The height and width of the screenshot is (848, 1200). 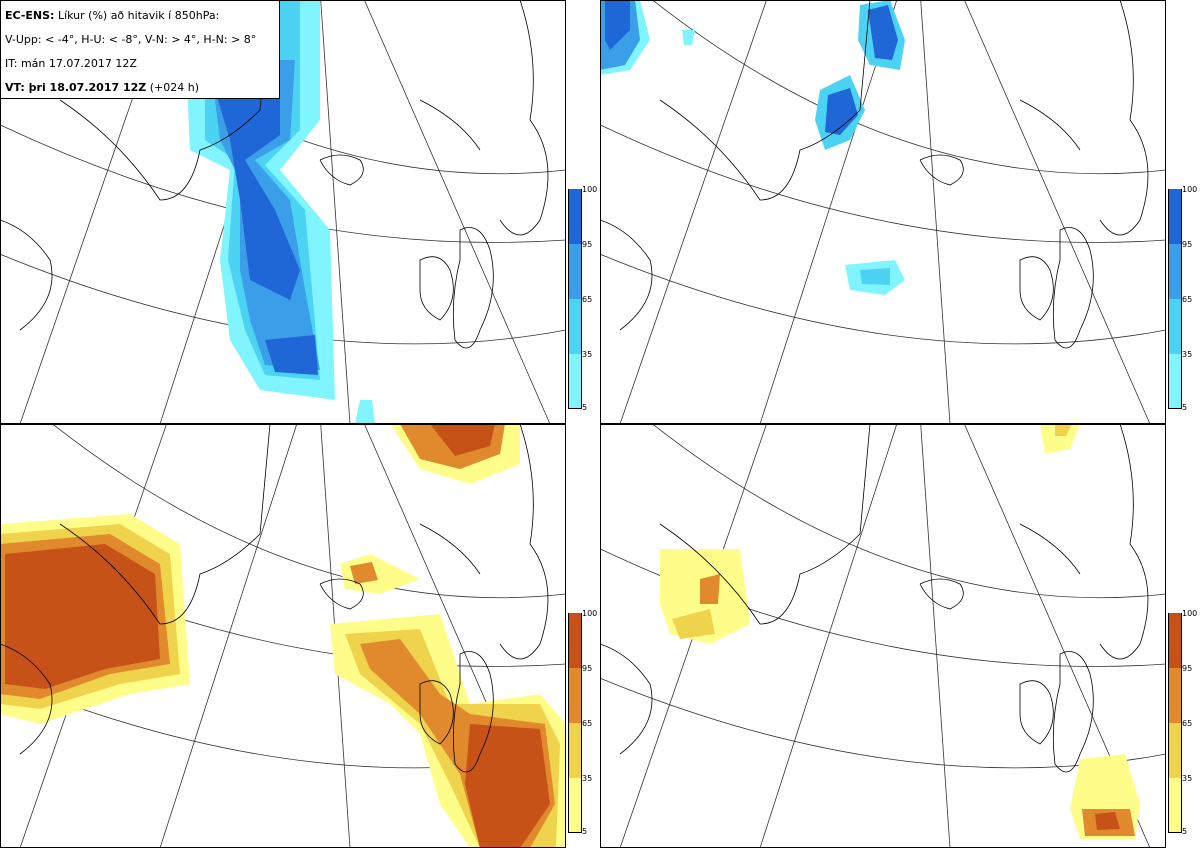 I want to click on colorbar-cold-top-right: 100 95 65 35 5, so click(x=1184, y=298).